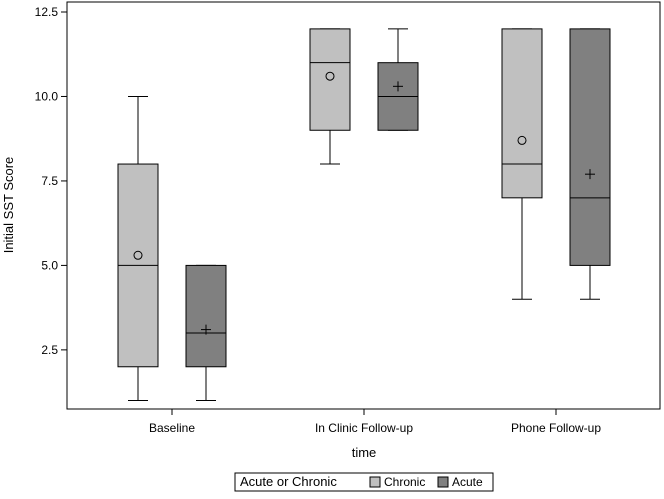  I want to click on y-tick-label: 5.0, so click(49, 265).